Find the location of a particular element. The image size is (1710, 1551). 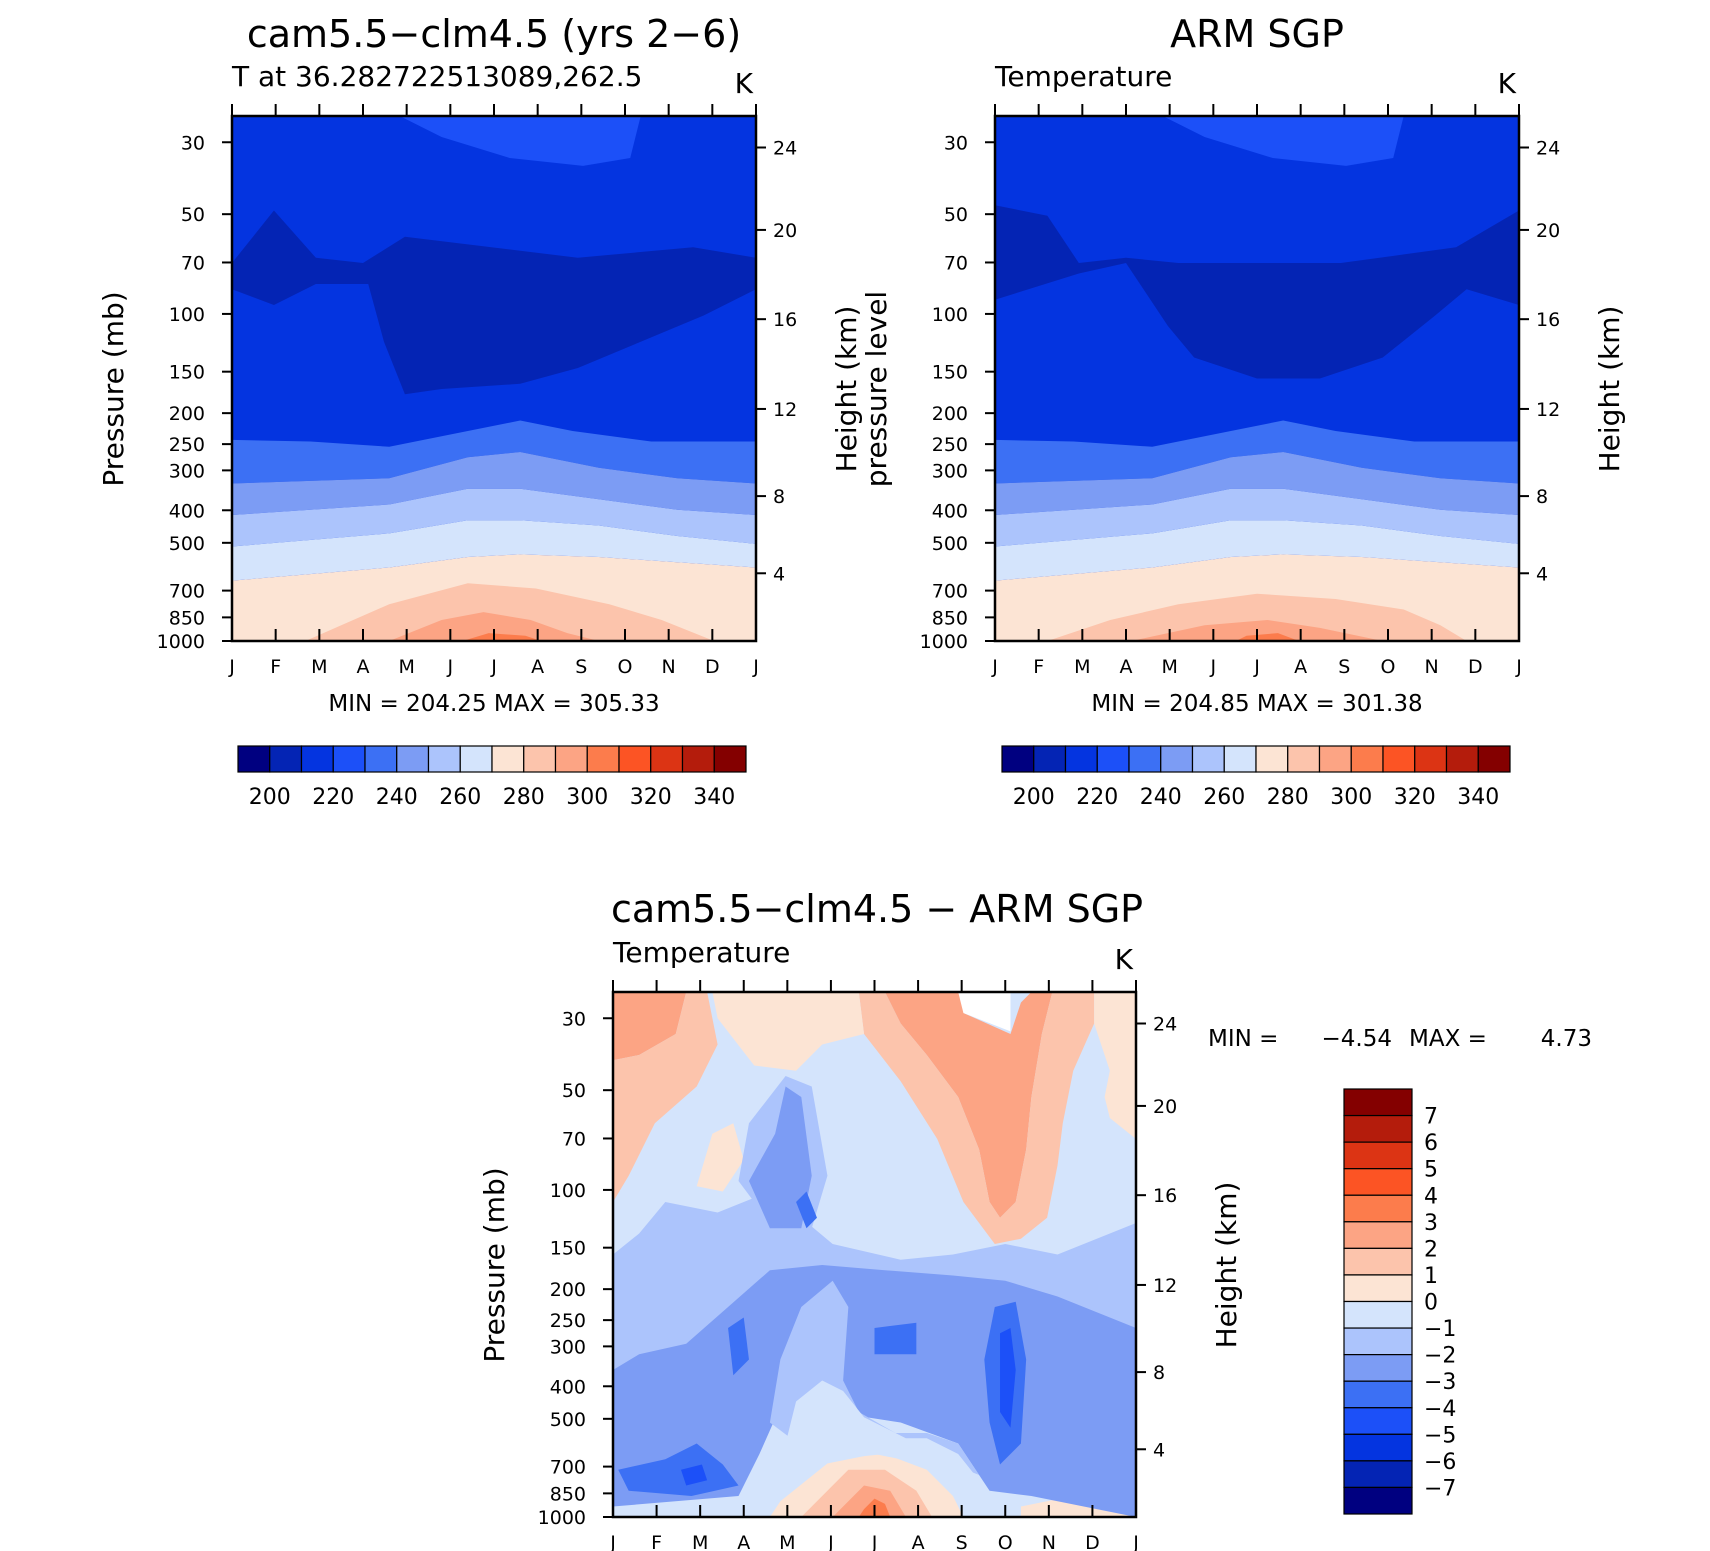

colorbar-label: 5 is located at coordinates (1431, 1170).